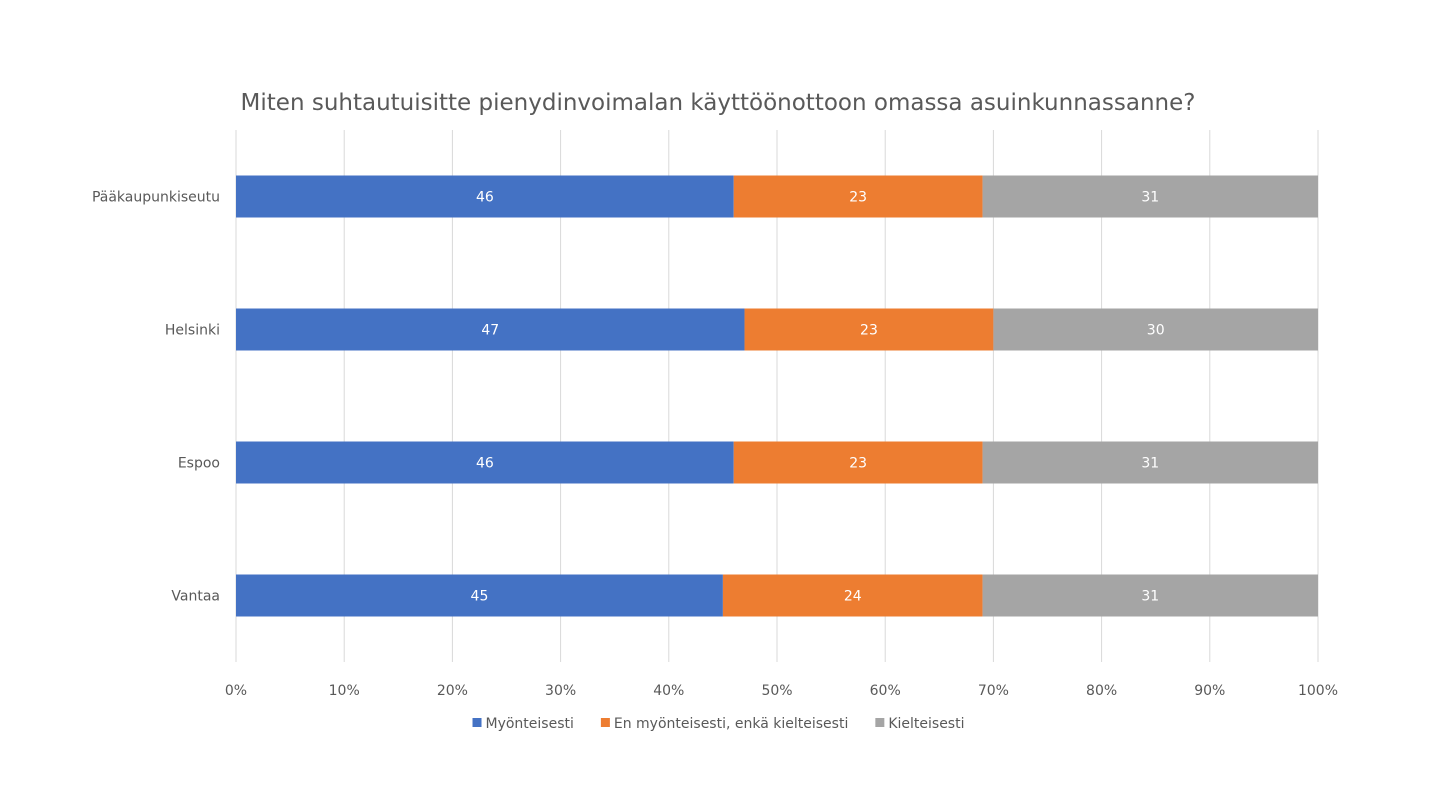 The height and width of the screenshot is (810, 1440). What do you see at coordinates (560, 691) in the screenshot?
I see `x-tick-label: 30%` at bounding box center [560, 691].